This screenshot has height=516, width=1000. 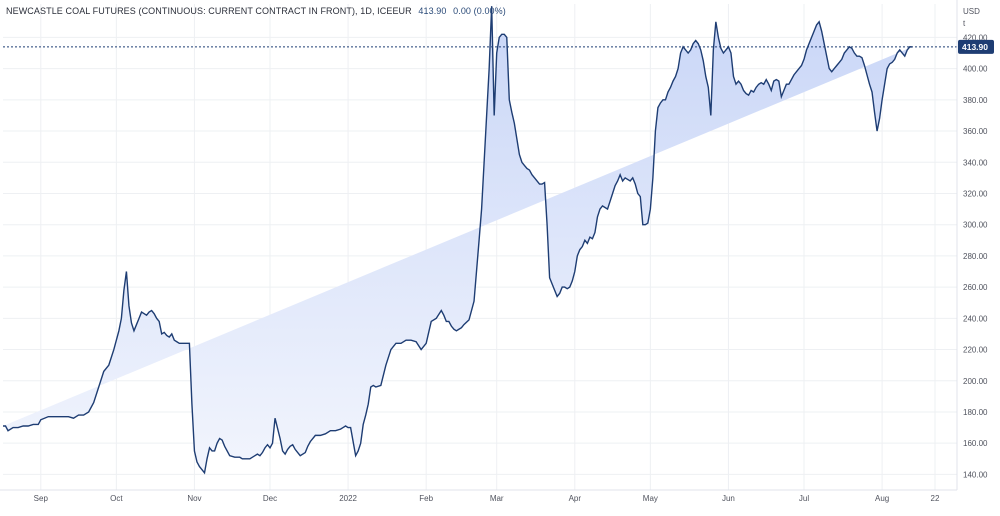 I want to click on x-tick-label: Sep, so click(x=41, y=498).